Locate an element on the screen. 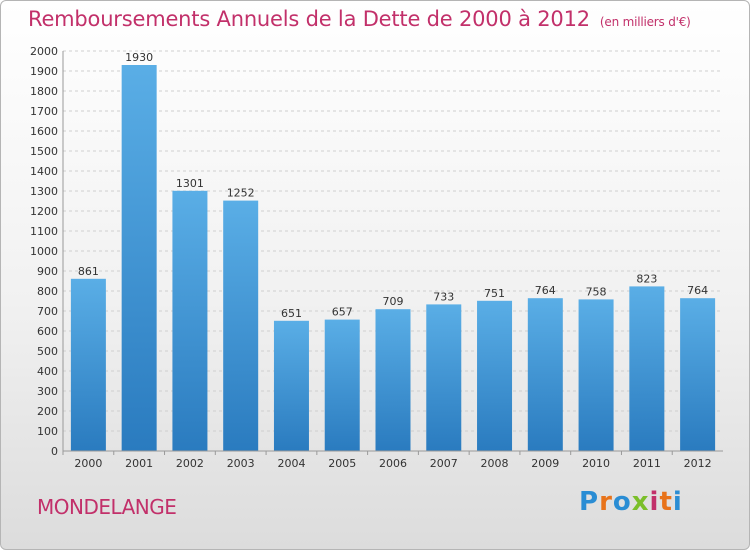 The image size is (750, 550). value-label-2010: 758 is located at coordinates (596, 291).